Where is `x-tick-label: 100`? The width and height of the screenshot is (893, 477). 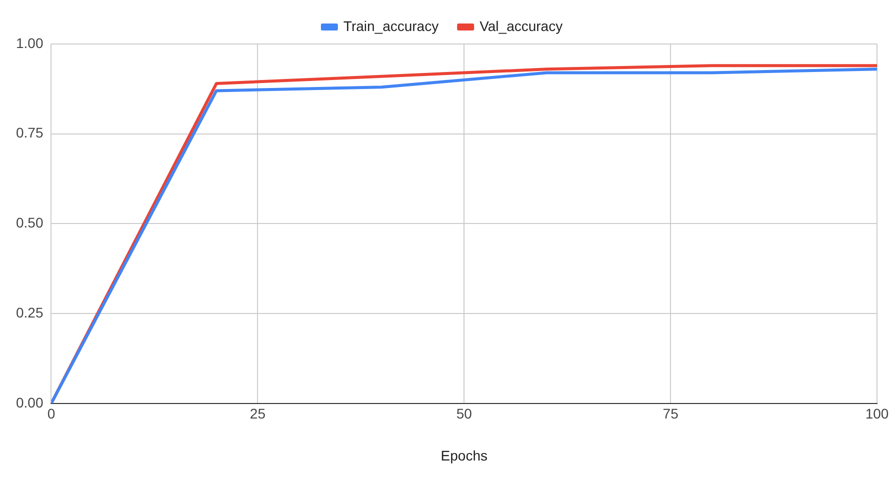 x-tick-label: 100 is located at coordinates (877, 414).